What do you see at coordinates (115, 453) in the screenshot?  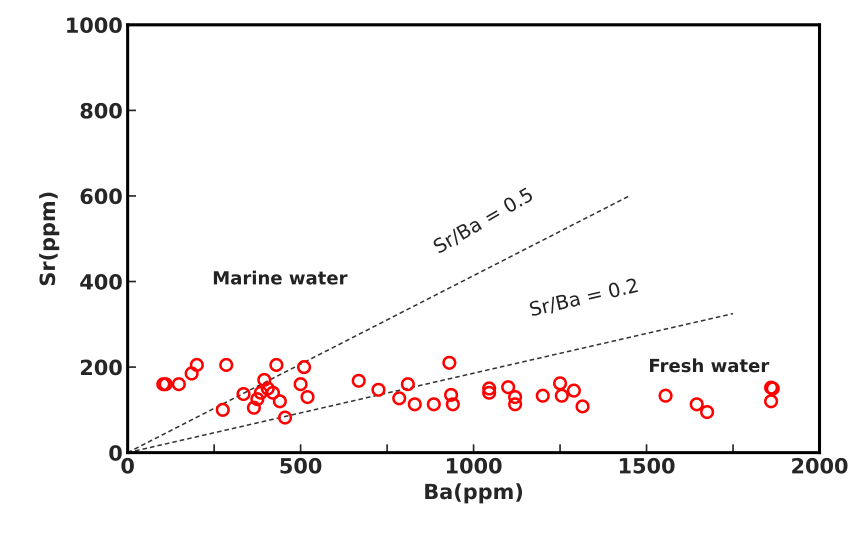 I see `y-tick-label: 0` at bounding box center [115, 453].